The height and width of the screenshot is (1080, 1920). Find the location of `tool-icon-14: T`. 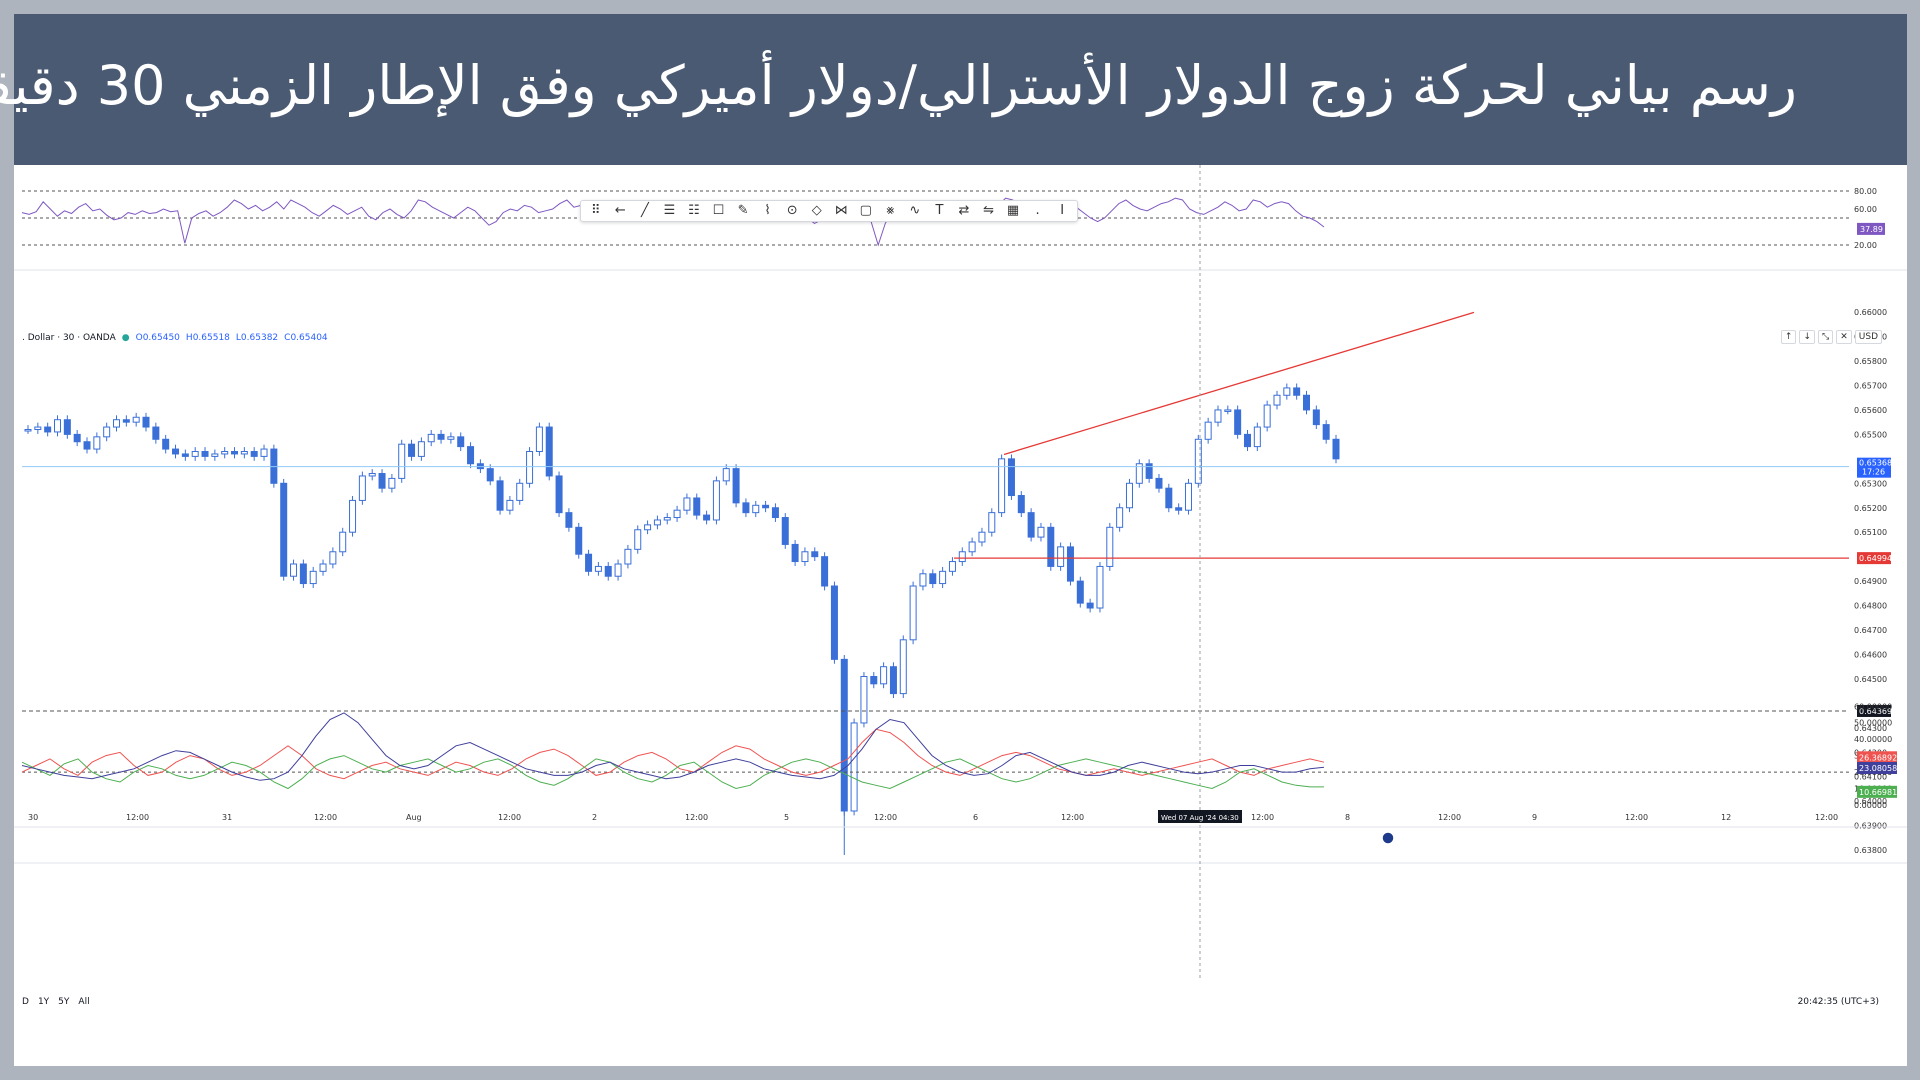

tool-icon-14: T is located at coordinates (939, 210).